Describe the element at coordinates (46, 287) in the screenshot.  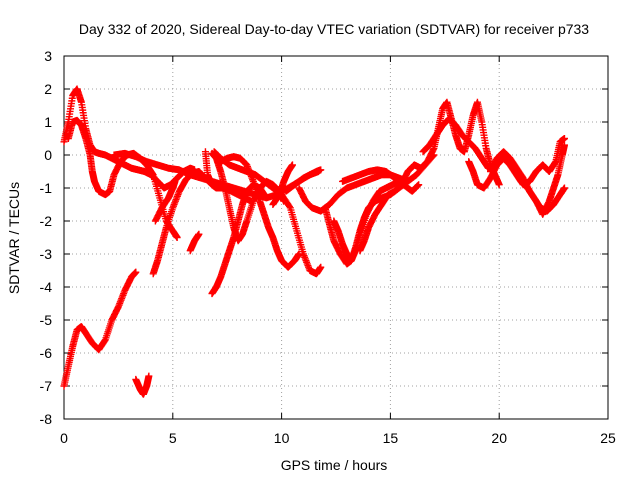
I see `y-tick-label: -4` at that location.